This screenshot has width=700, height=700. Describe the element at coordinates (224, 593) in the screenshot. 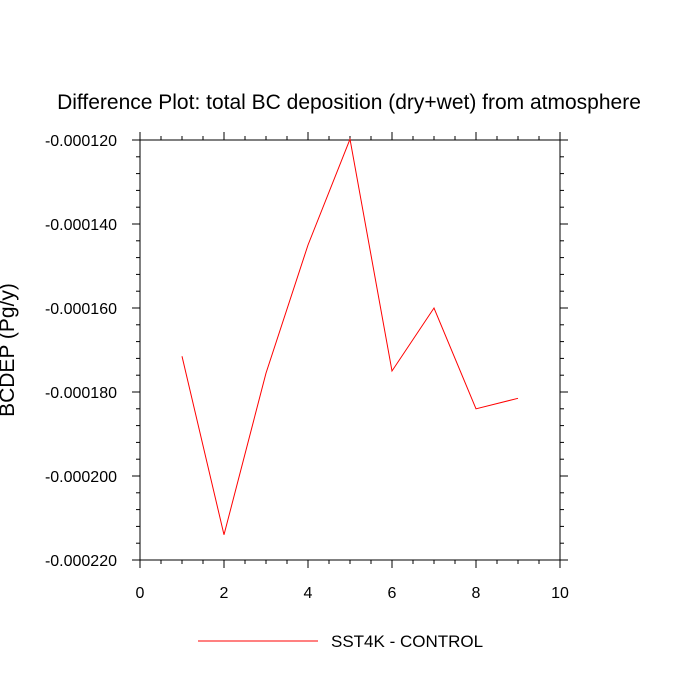

I see `x-tick-label: 2` at that location.